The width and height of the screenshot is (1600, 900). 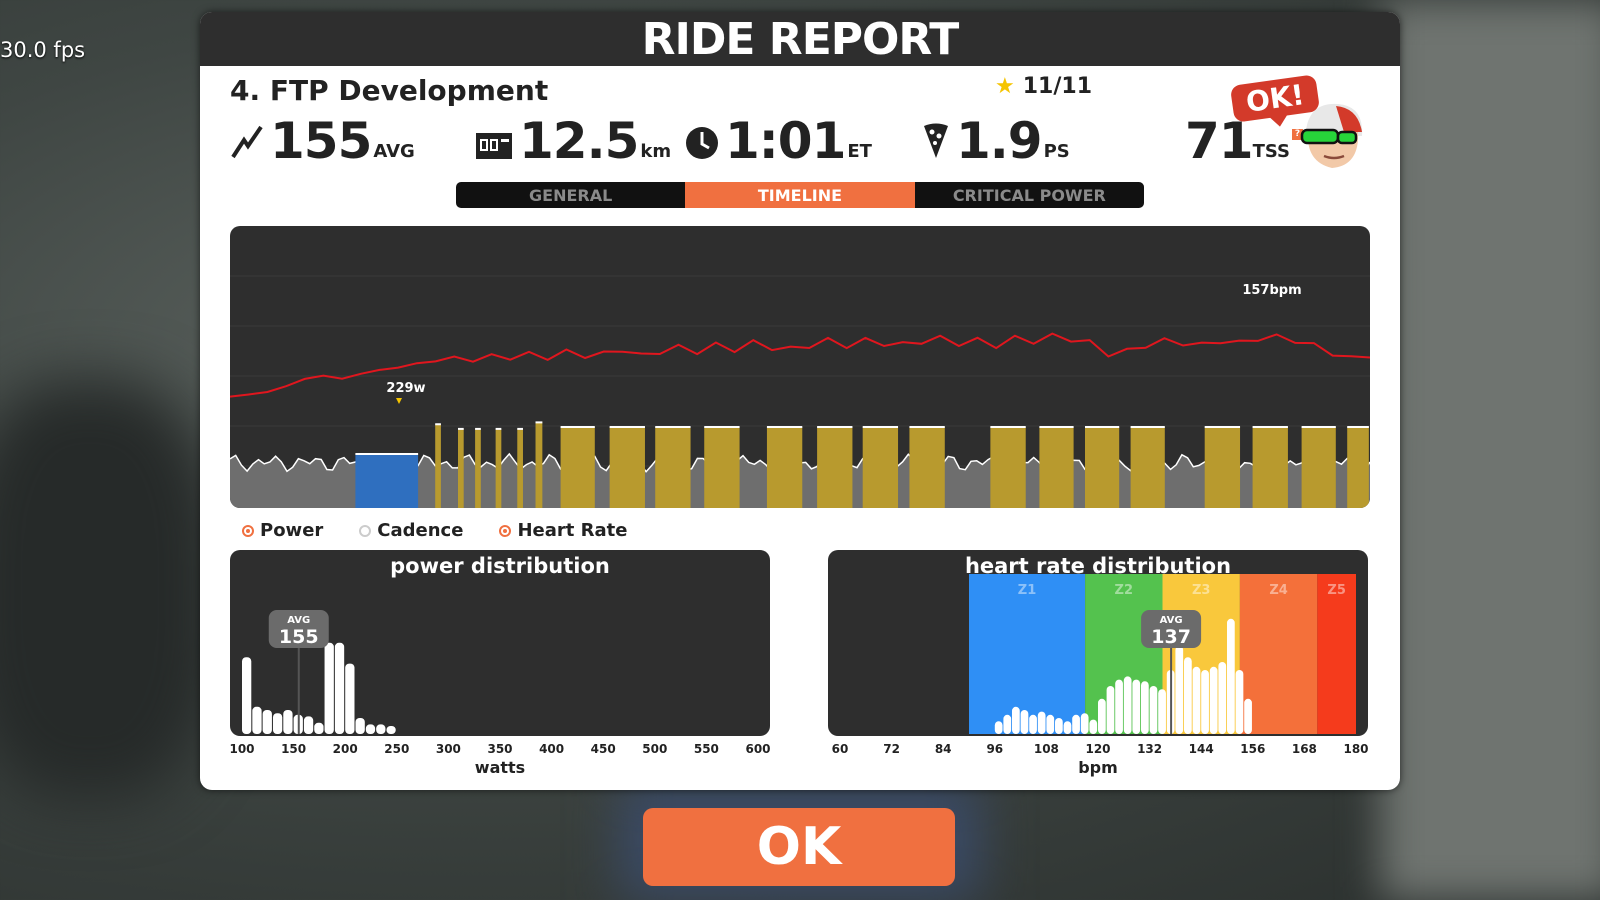 I want to click on tab-general: GENERAL, so click(x=571, y=195).